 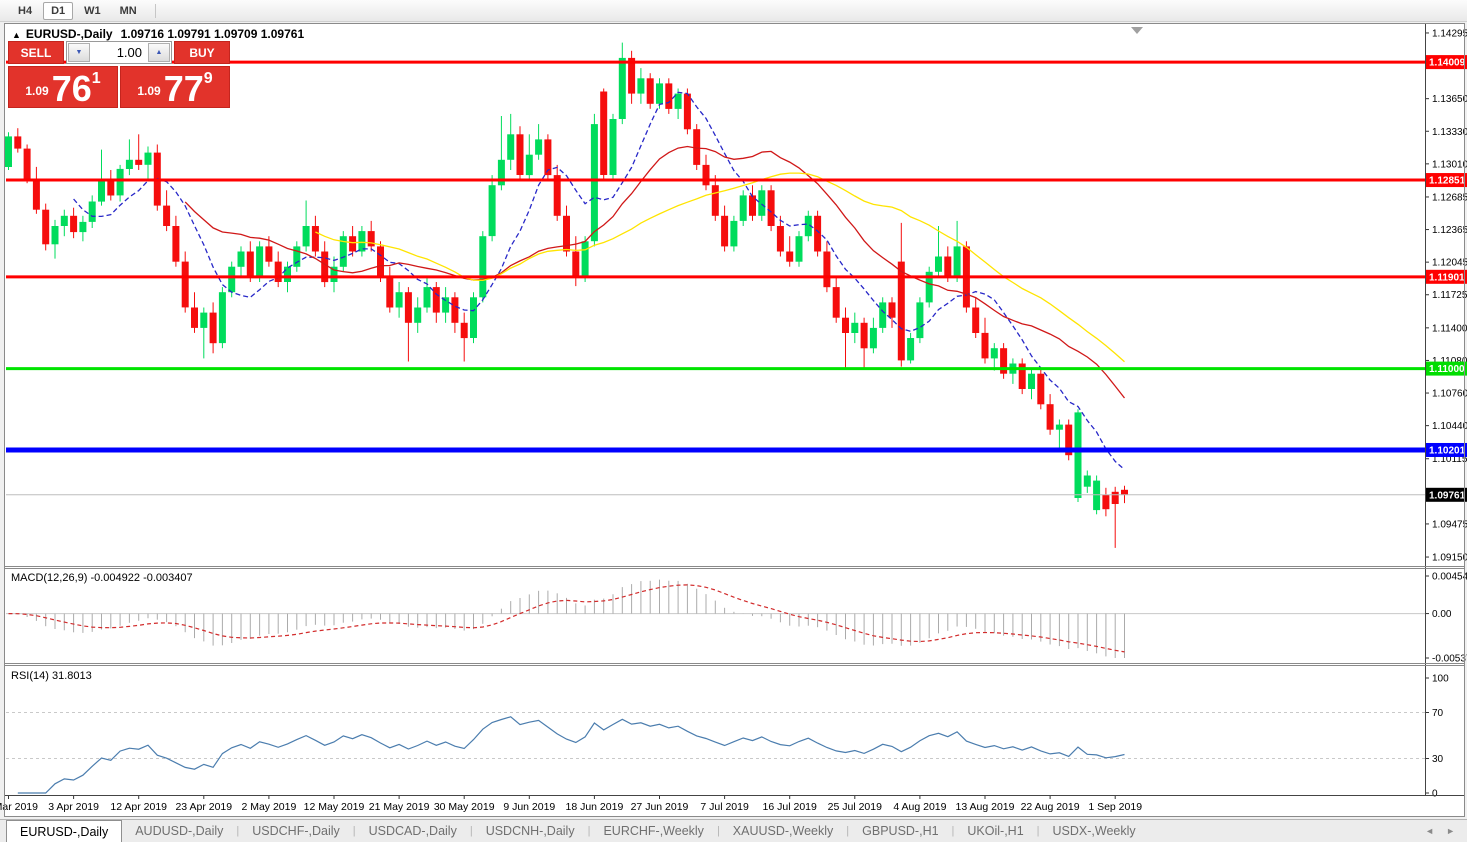 I want to click on date-tick-label: 4 Aug 2019, so click(x=919, y=807).